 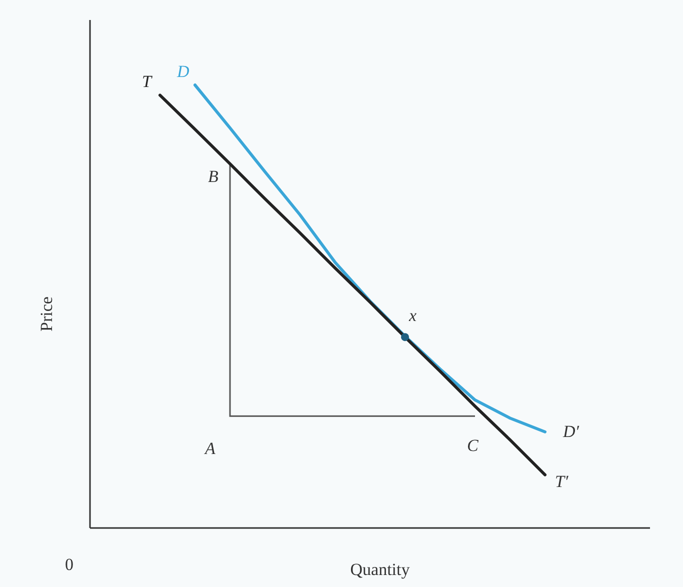 What do you see at coordinates (46, 314) in the screenshot?
I see `y-axis-title: Price` at bounding box center [46, 314].